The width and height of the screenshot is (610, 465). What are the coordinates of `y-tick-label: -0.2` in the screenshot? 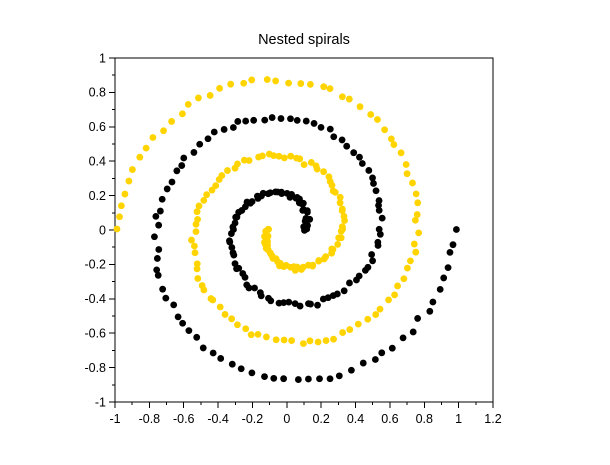 It's located at (95, 265).